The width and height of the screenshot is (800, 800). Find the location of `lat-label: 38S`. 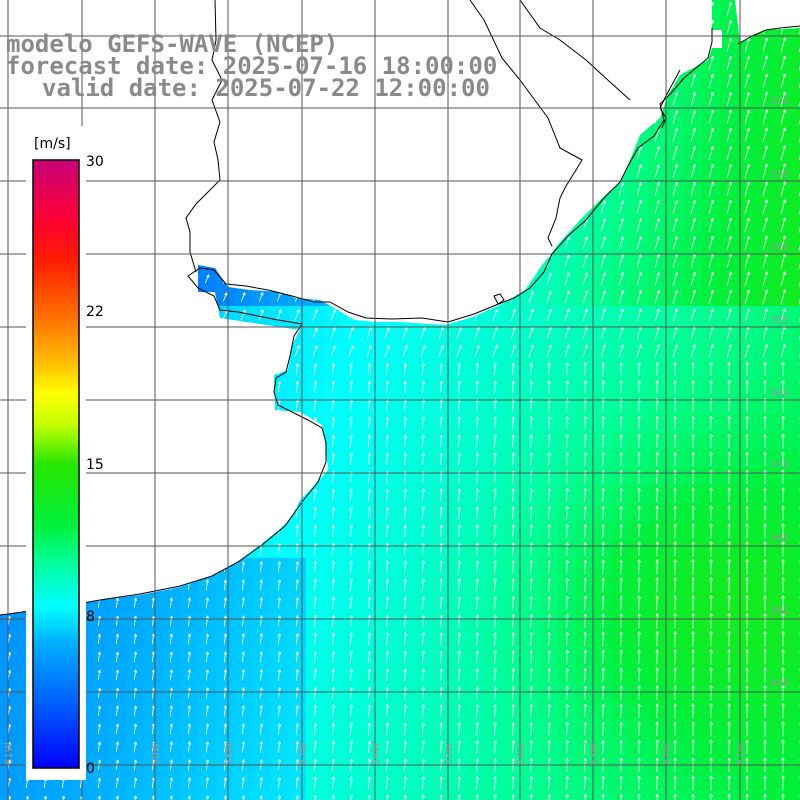

lat-label: 38S is located at coordinates (779, 538).